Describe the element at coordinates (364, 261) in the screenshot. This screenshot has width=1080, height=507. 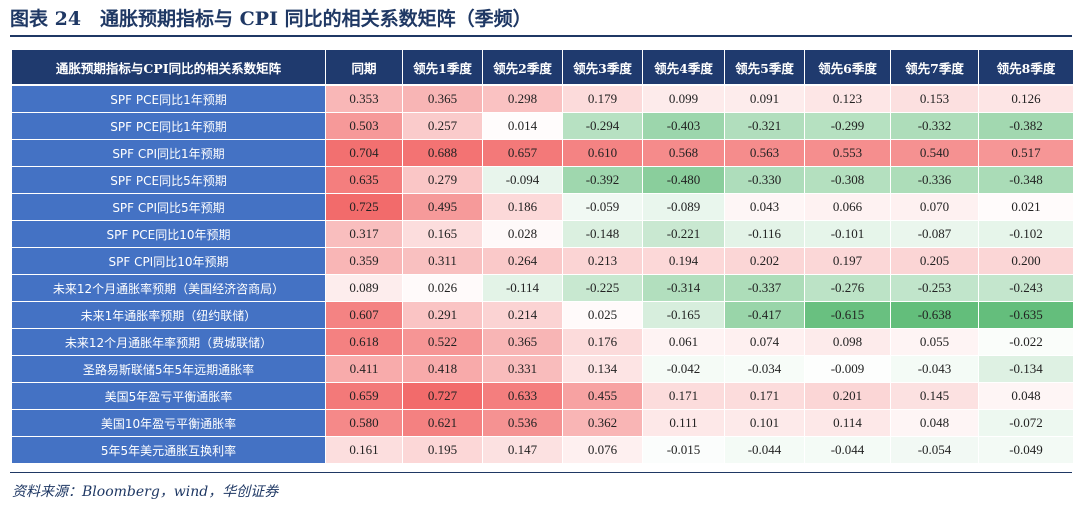
I see `correlation-cell: 0.359` at that location.